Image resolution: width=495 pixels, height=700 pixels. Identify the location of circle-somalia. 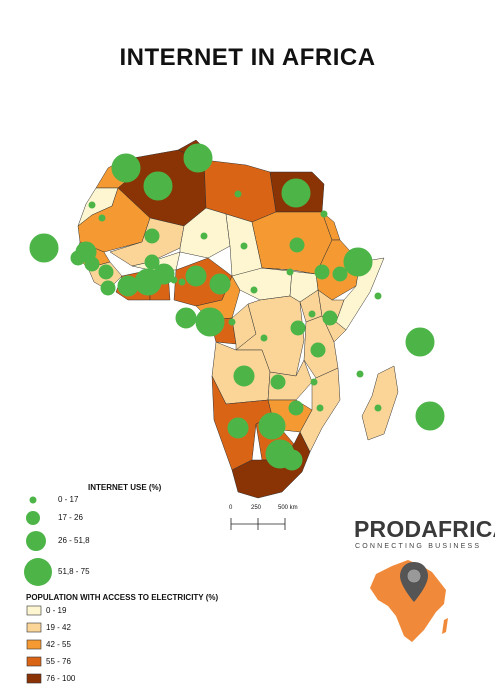
(358, 262).